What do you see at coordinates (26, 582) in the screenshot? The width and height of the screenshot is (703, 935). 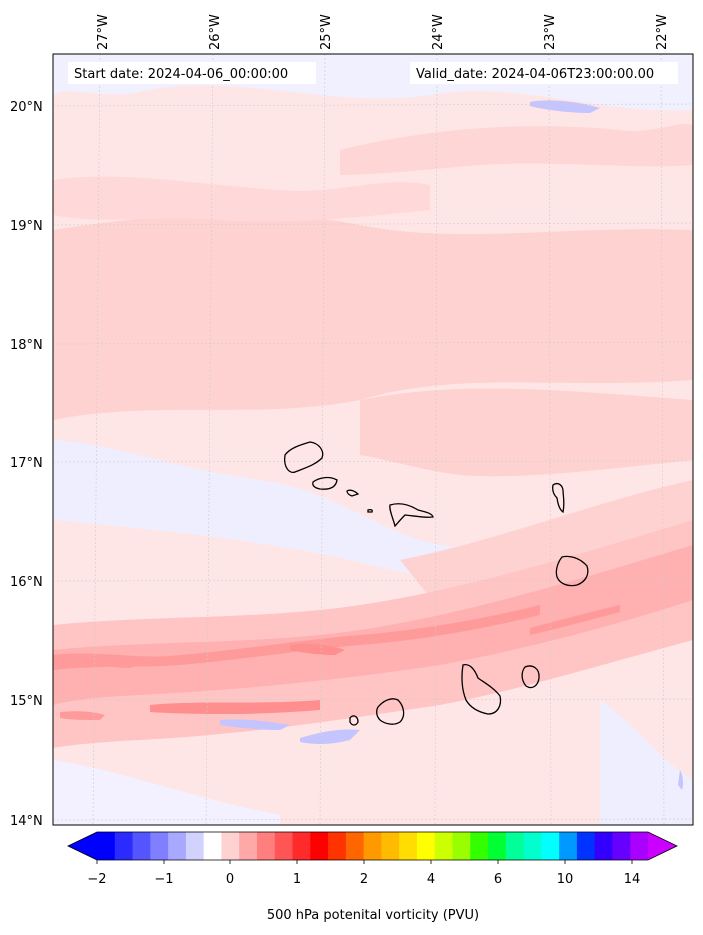 I see `lat-label: 16°N` at bounding box center [26, 582].